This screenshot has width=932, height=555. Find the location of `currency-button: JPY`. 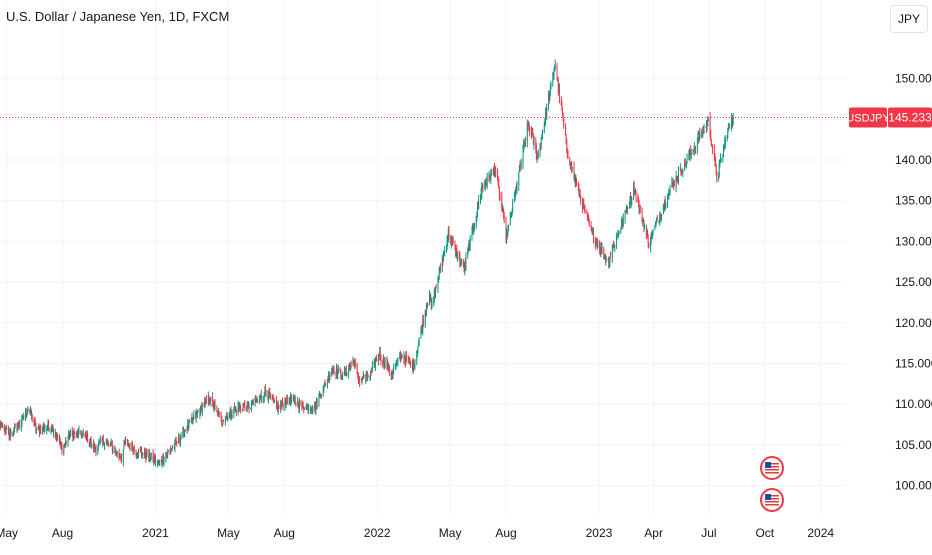

currency-button: JPY is located at coordinates (909, 19).